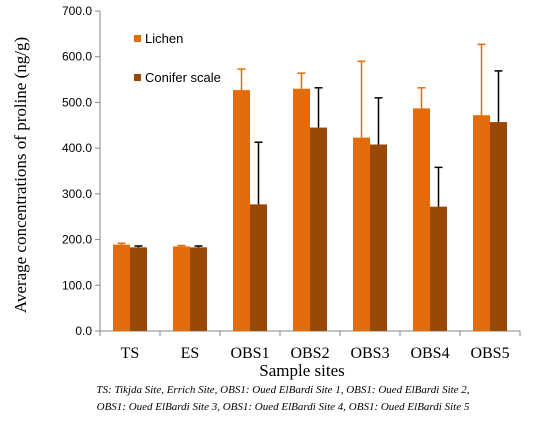 This screenshot has width=550, height=423. I want to click on legend: Lichen Conifer scale, so click(177, 58).